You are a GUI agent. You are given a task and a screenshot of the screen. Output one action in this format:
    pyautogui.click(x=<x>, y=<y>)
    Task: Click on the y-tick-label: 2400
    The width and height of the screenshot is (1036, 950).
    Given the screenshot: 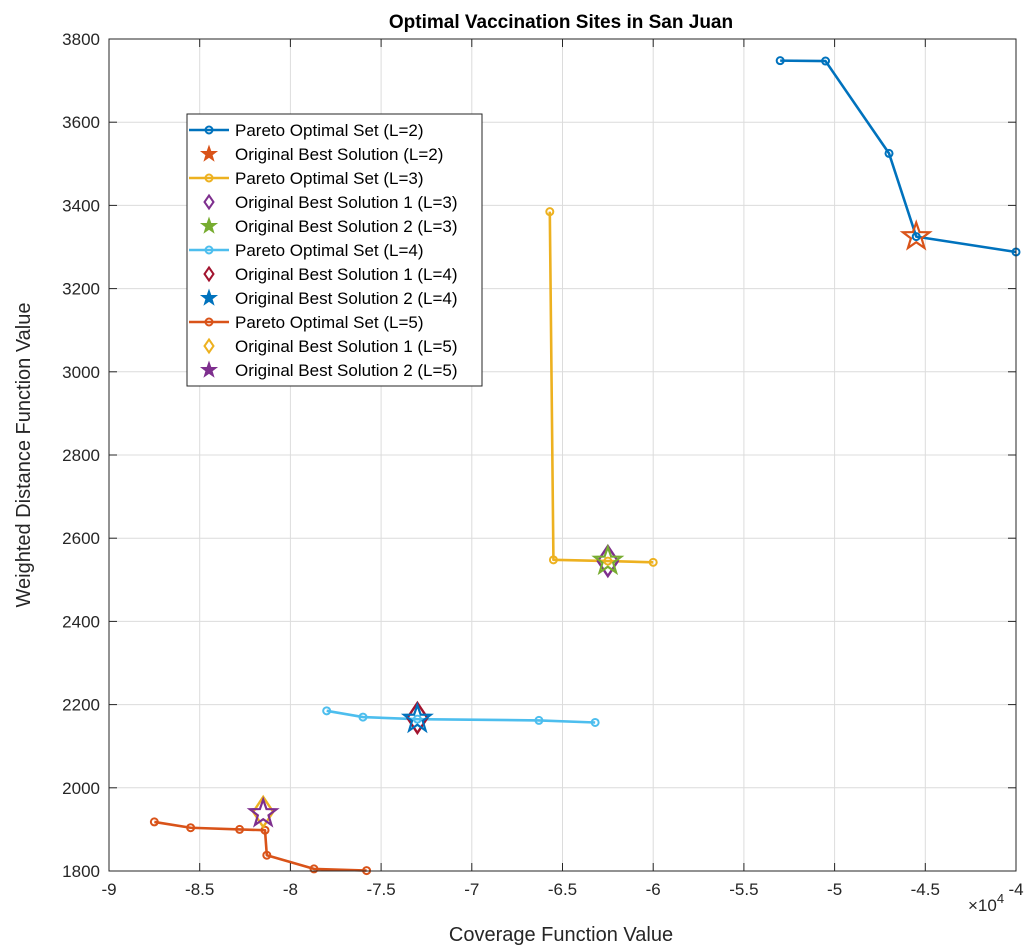 What is the action you would take?
    pyautogui.click(x=81, y=621)
    